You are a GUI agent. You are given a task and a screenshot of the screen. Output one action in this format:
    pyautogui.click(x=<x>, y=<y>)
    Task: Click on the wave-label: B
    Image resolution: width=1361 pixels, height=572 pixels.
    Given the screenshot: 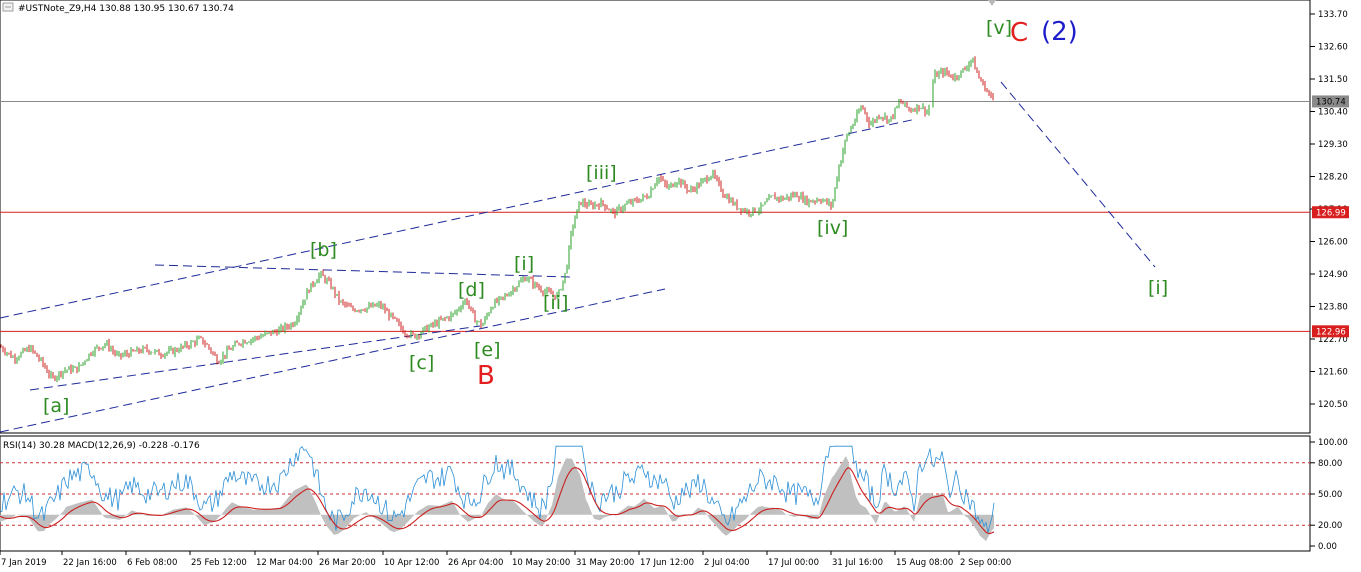 What is the action you would take?
    pyautogui.click(x=486, y=376)
    